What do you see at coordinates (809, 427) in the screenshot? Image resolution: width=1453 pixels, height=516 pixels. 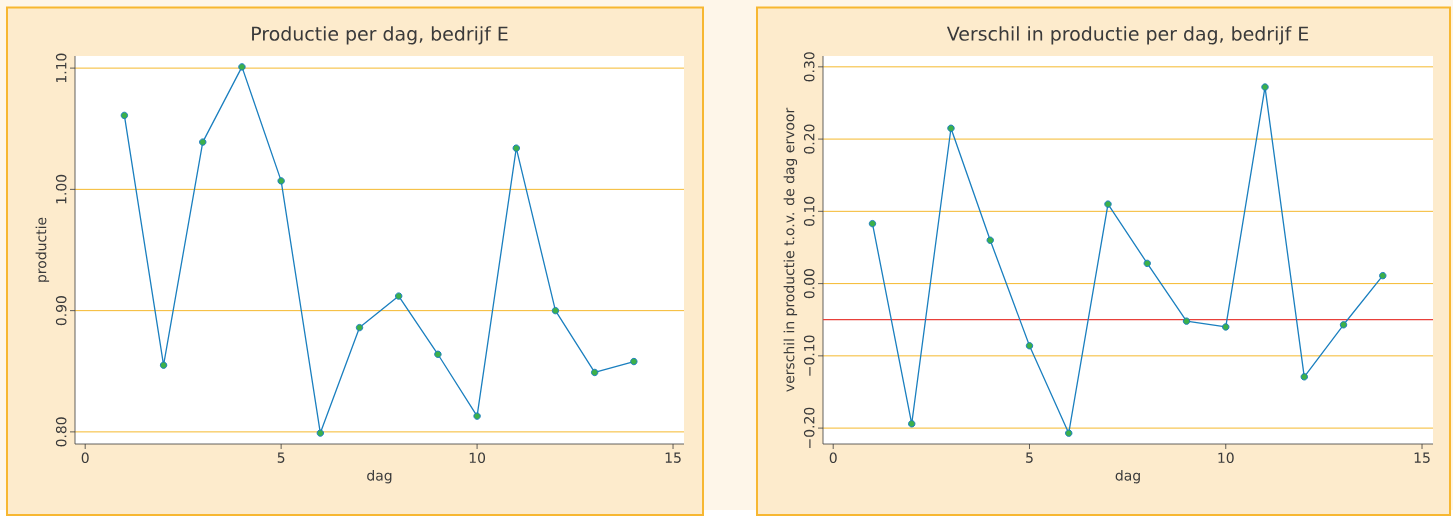 I see `y-tick-label: −0.20` at bounding box center [809, 427].